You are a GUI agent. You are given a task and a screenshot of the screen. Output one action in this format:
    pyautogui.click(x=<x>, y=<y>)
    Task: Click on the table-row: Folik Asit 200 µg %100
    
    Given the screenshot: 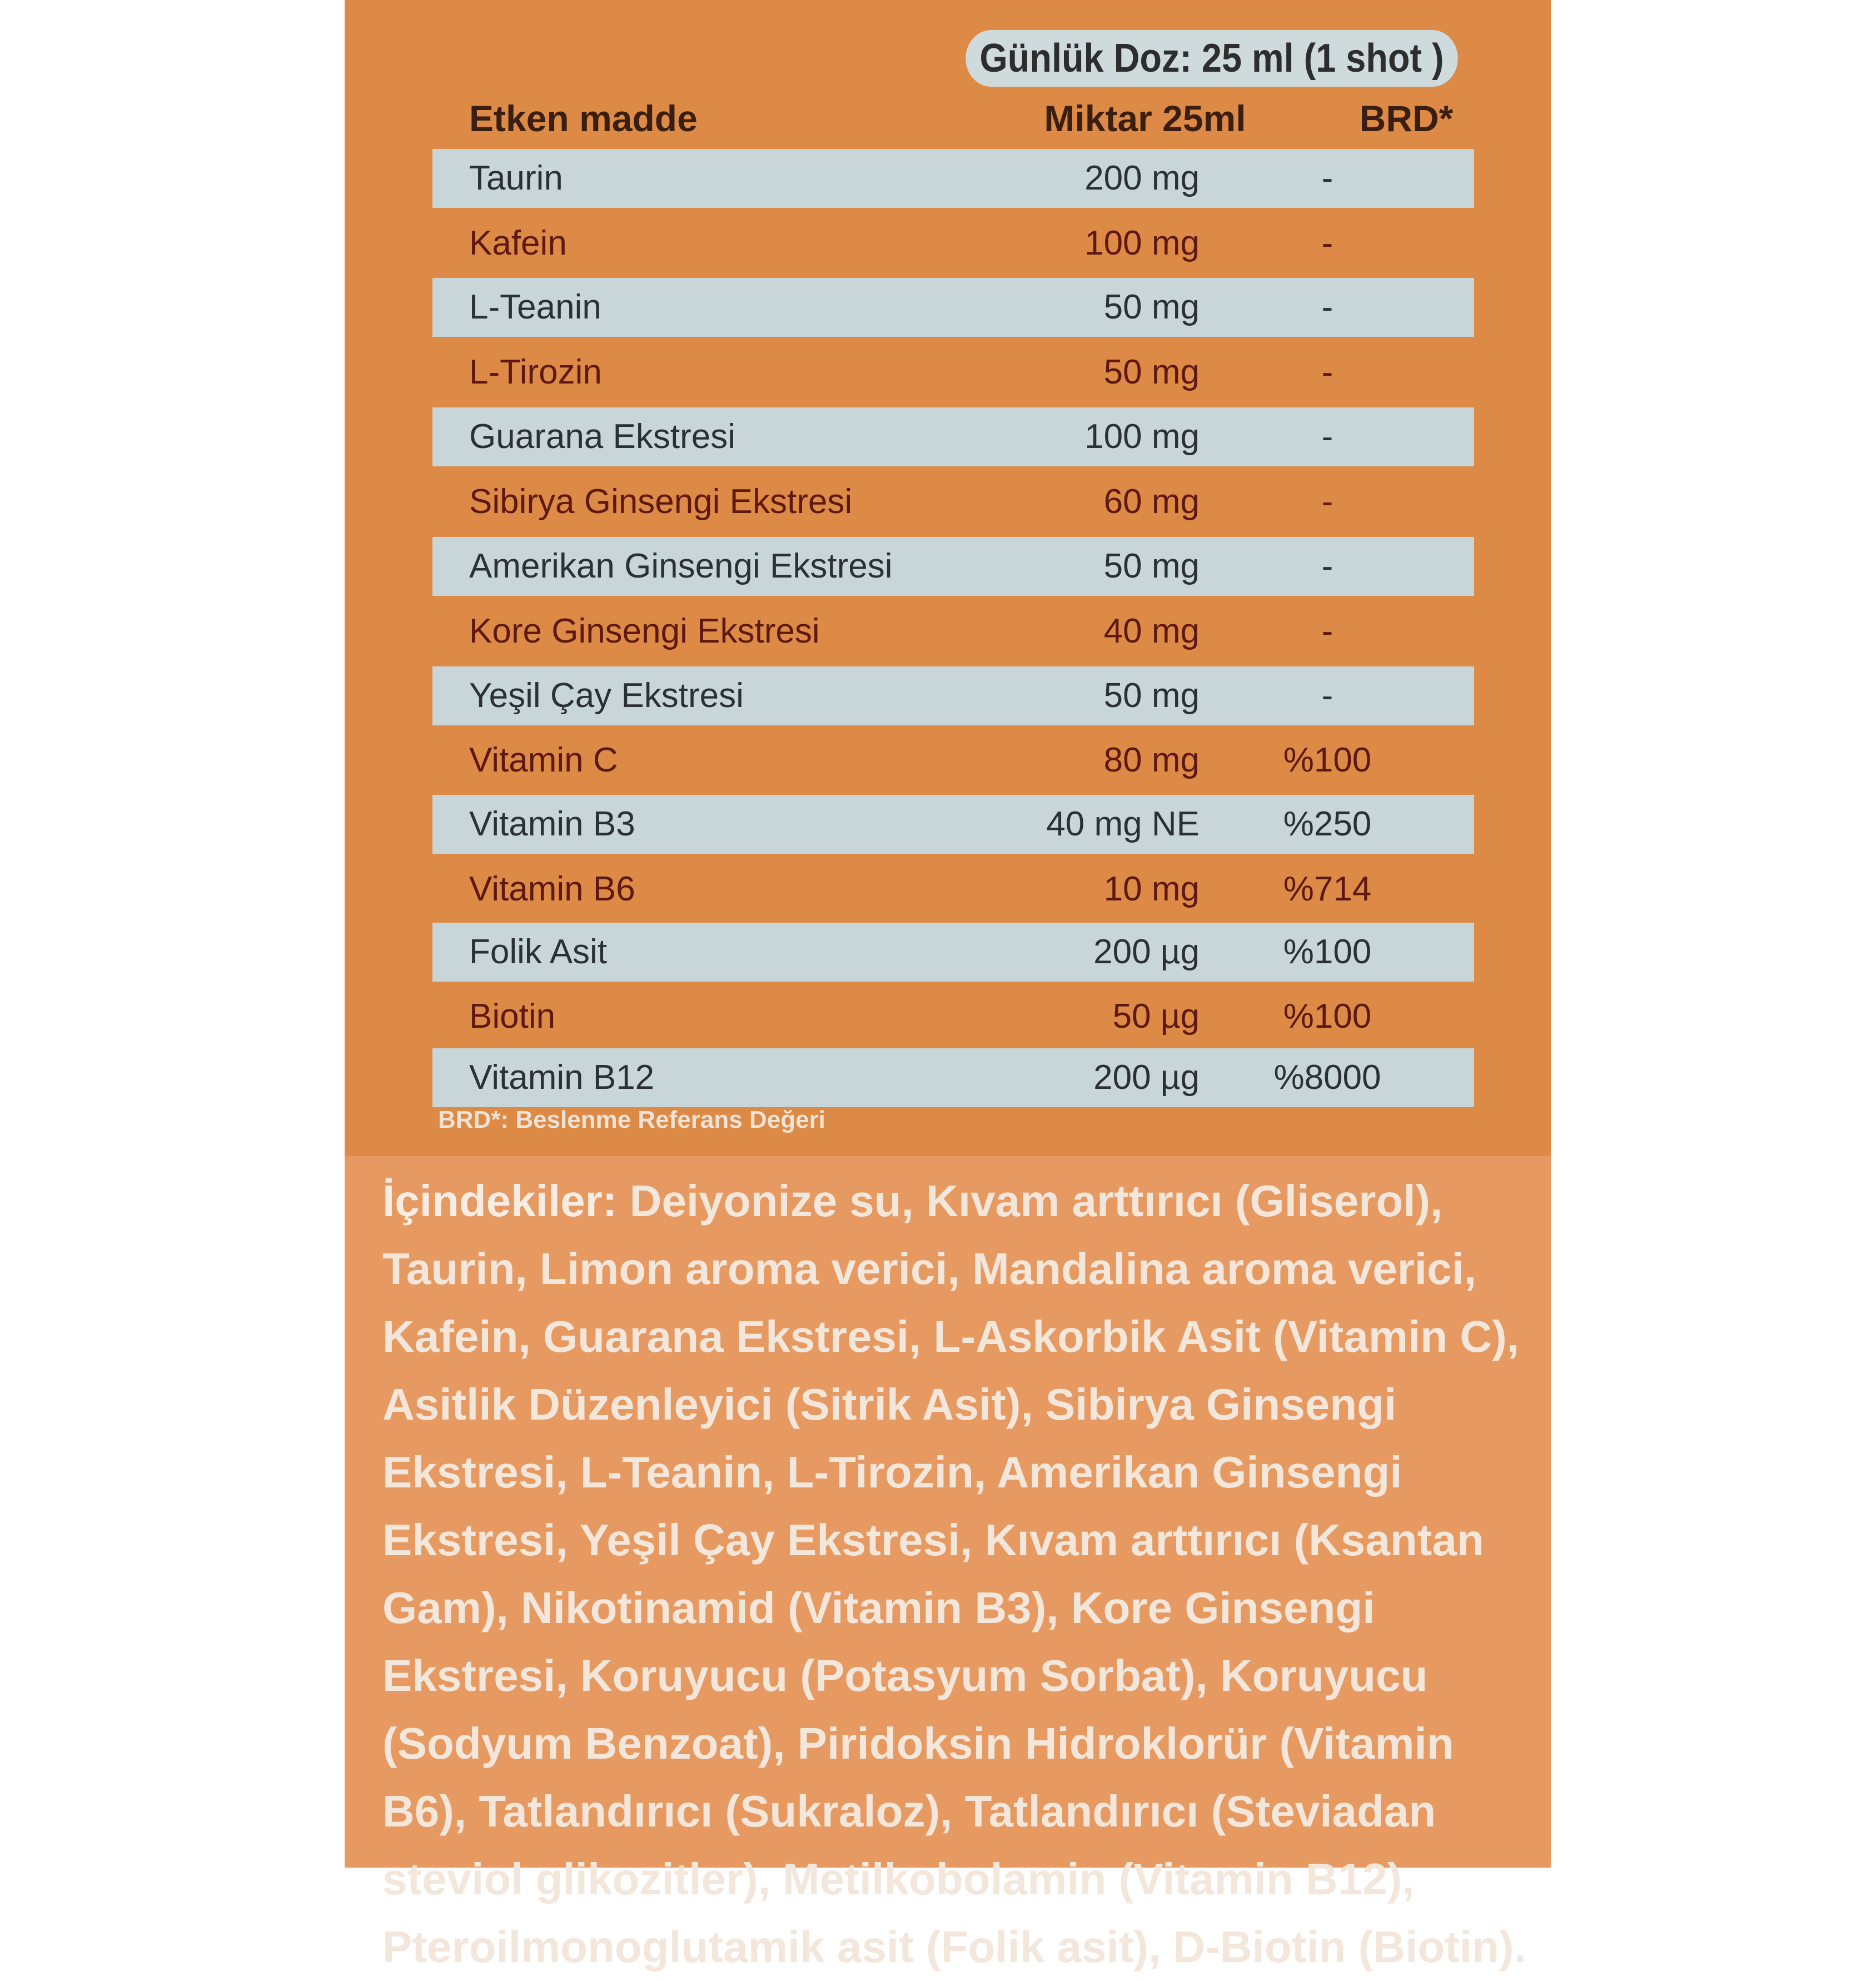 What is the action you would take?
    pyautogui.click(x=953, y=953)
    